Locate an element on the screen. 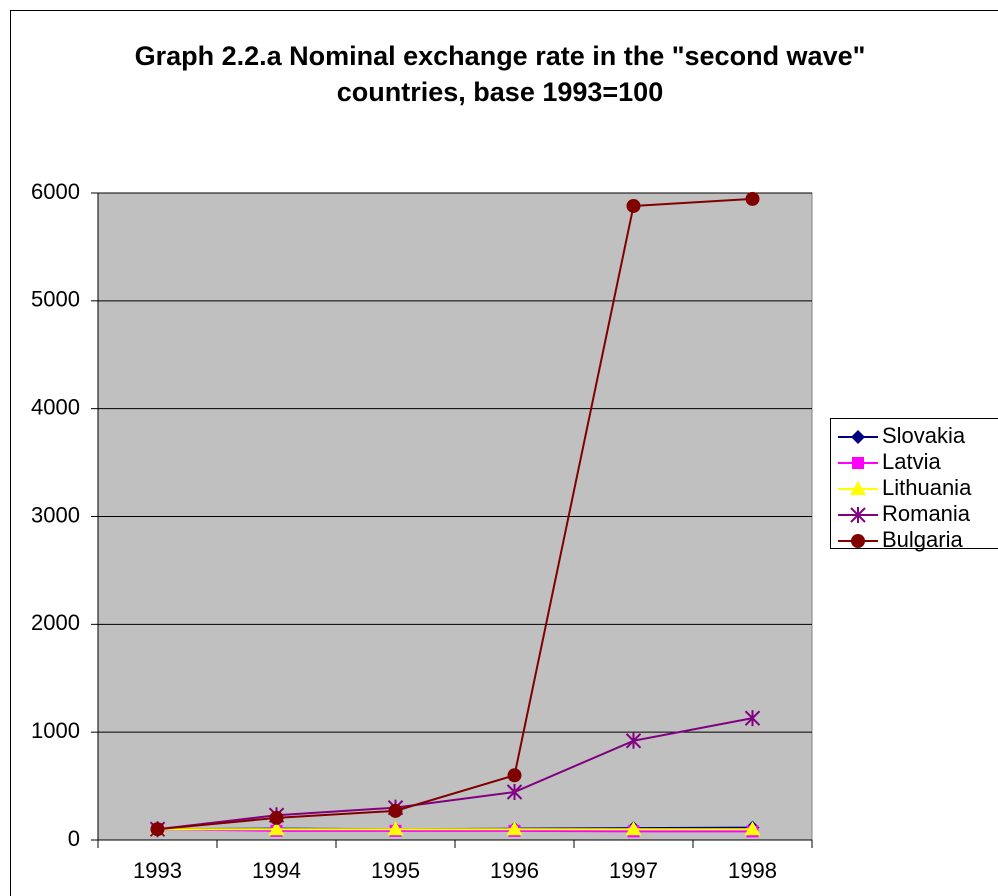 The height and width of the screenshot is (896, 998). legend-label: Bulgaria is located at coordinates (922, 539).